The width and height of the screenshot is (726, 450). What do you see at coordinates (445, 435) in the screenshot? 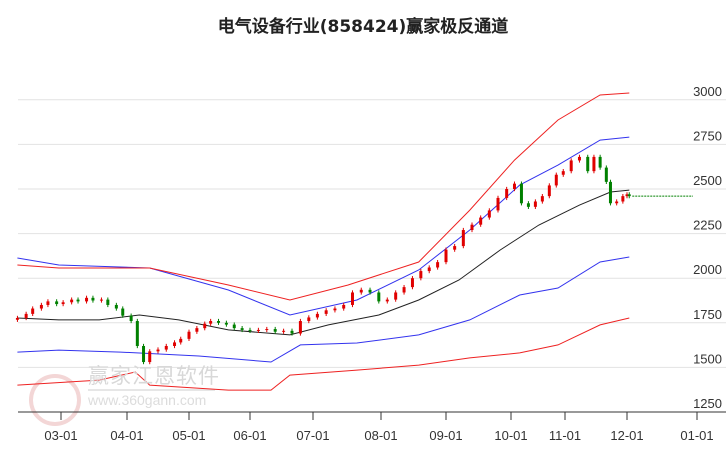
I see `x-tick-label: 09-01` at bounding box center [445, 435].